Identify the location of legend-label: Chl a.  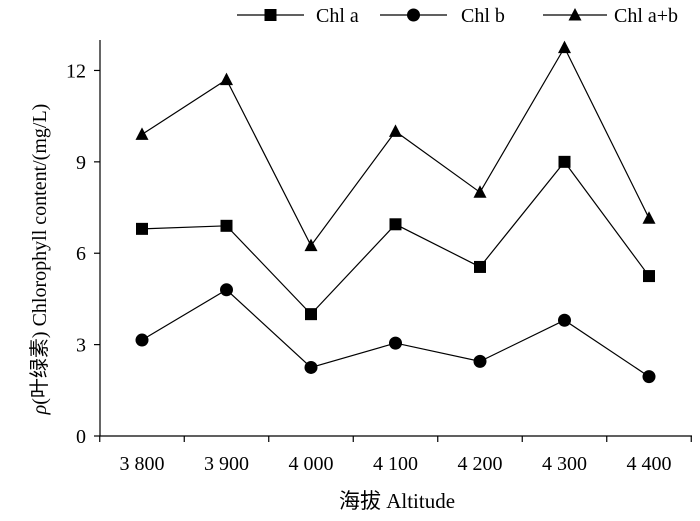
(337, 16).